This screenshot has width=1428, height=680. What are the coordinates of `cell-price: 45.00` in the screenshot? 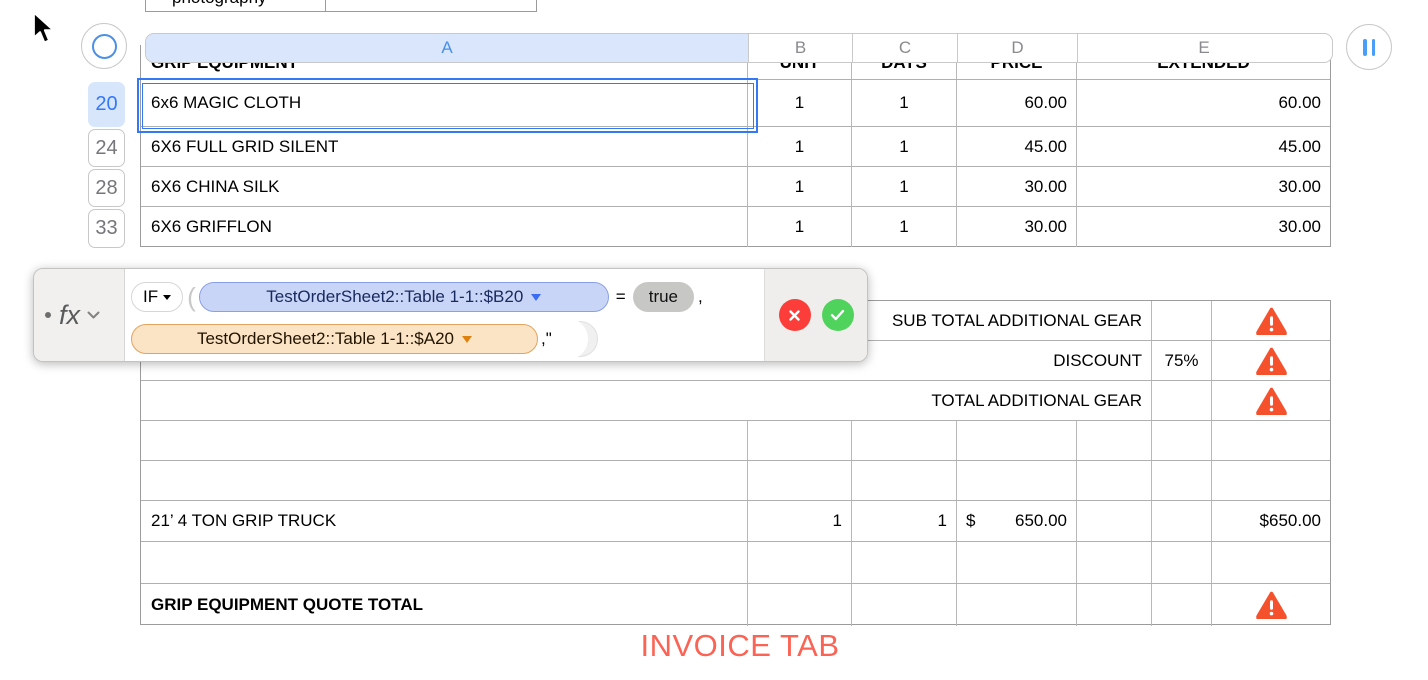 It's located at (1017, 146).